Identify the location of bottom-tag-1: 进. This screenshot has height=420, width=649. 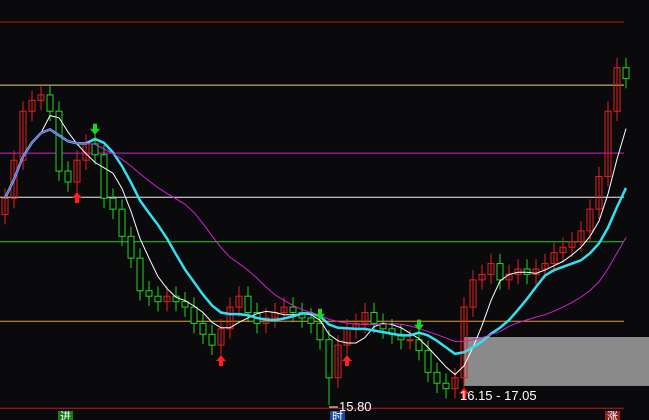
(65, 415).